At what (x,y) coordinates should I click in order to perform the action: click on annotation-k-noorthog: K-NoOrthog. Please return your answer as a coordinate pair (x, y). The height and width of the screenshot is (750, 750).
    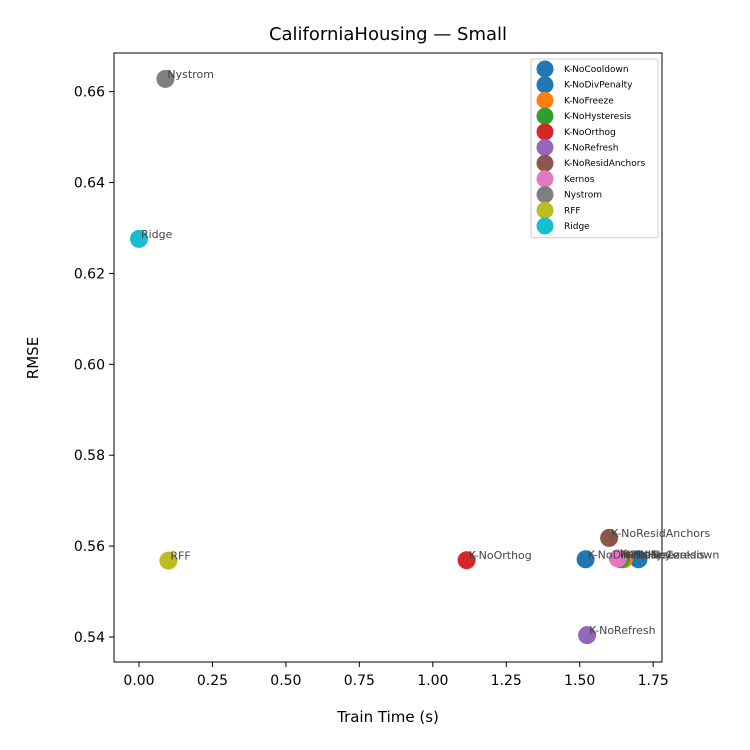
    Looking at the image, I should click on (500, 555).